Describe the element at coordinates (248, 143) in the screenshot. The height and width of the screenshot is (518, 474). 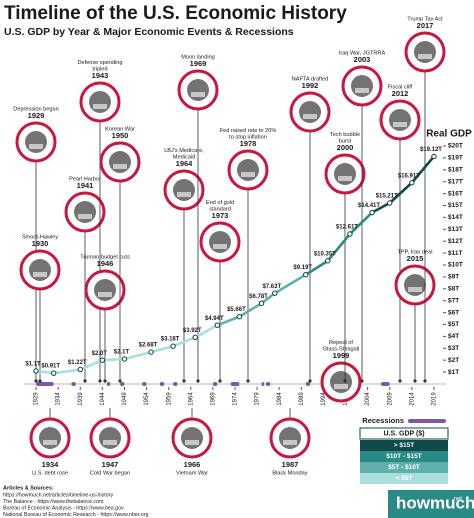
I see `event-year: 1978` at that location.